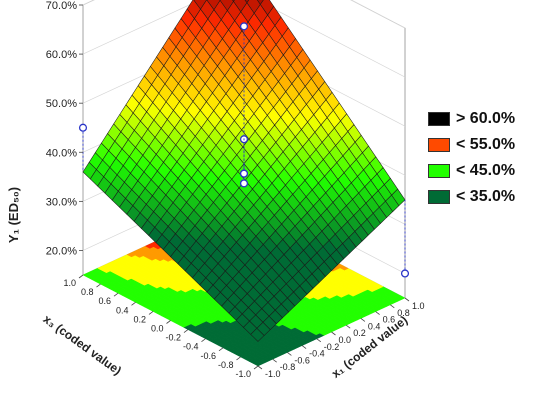 The height and width of the screenshot is (403, 550). I want to click on x3-tick-label: -0.6, so click(208, 356).